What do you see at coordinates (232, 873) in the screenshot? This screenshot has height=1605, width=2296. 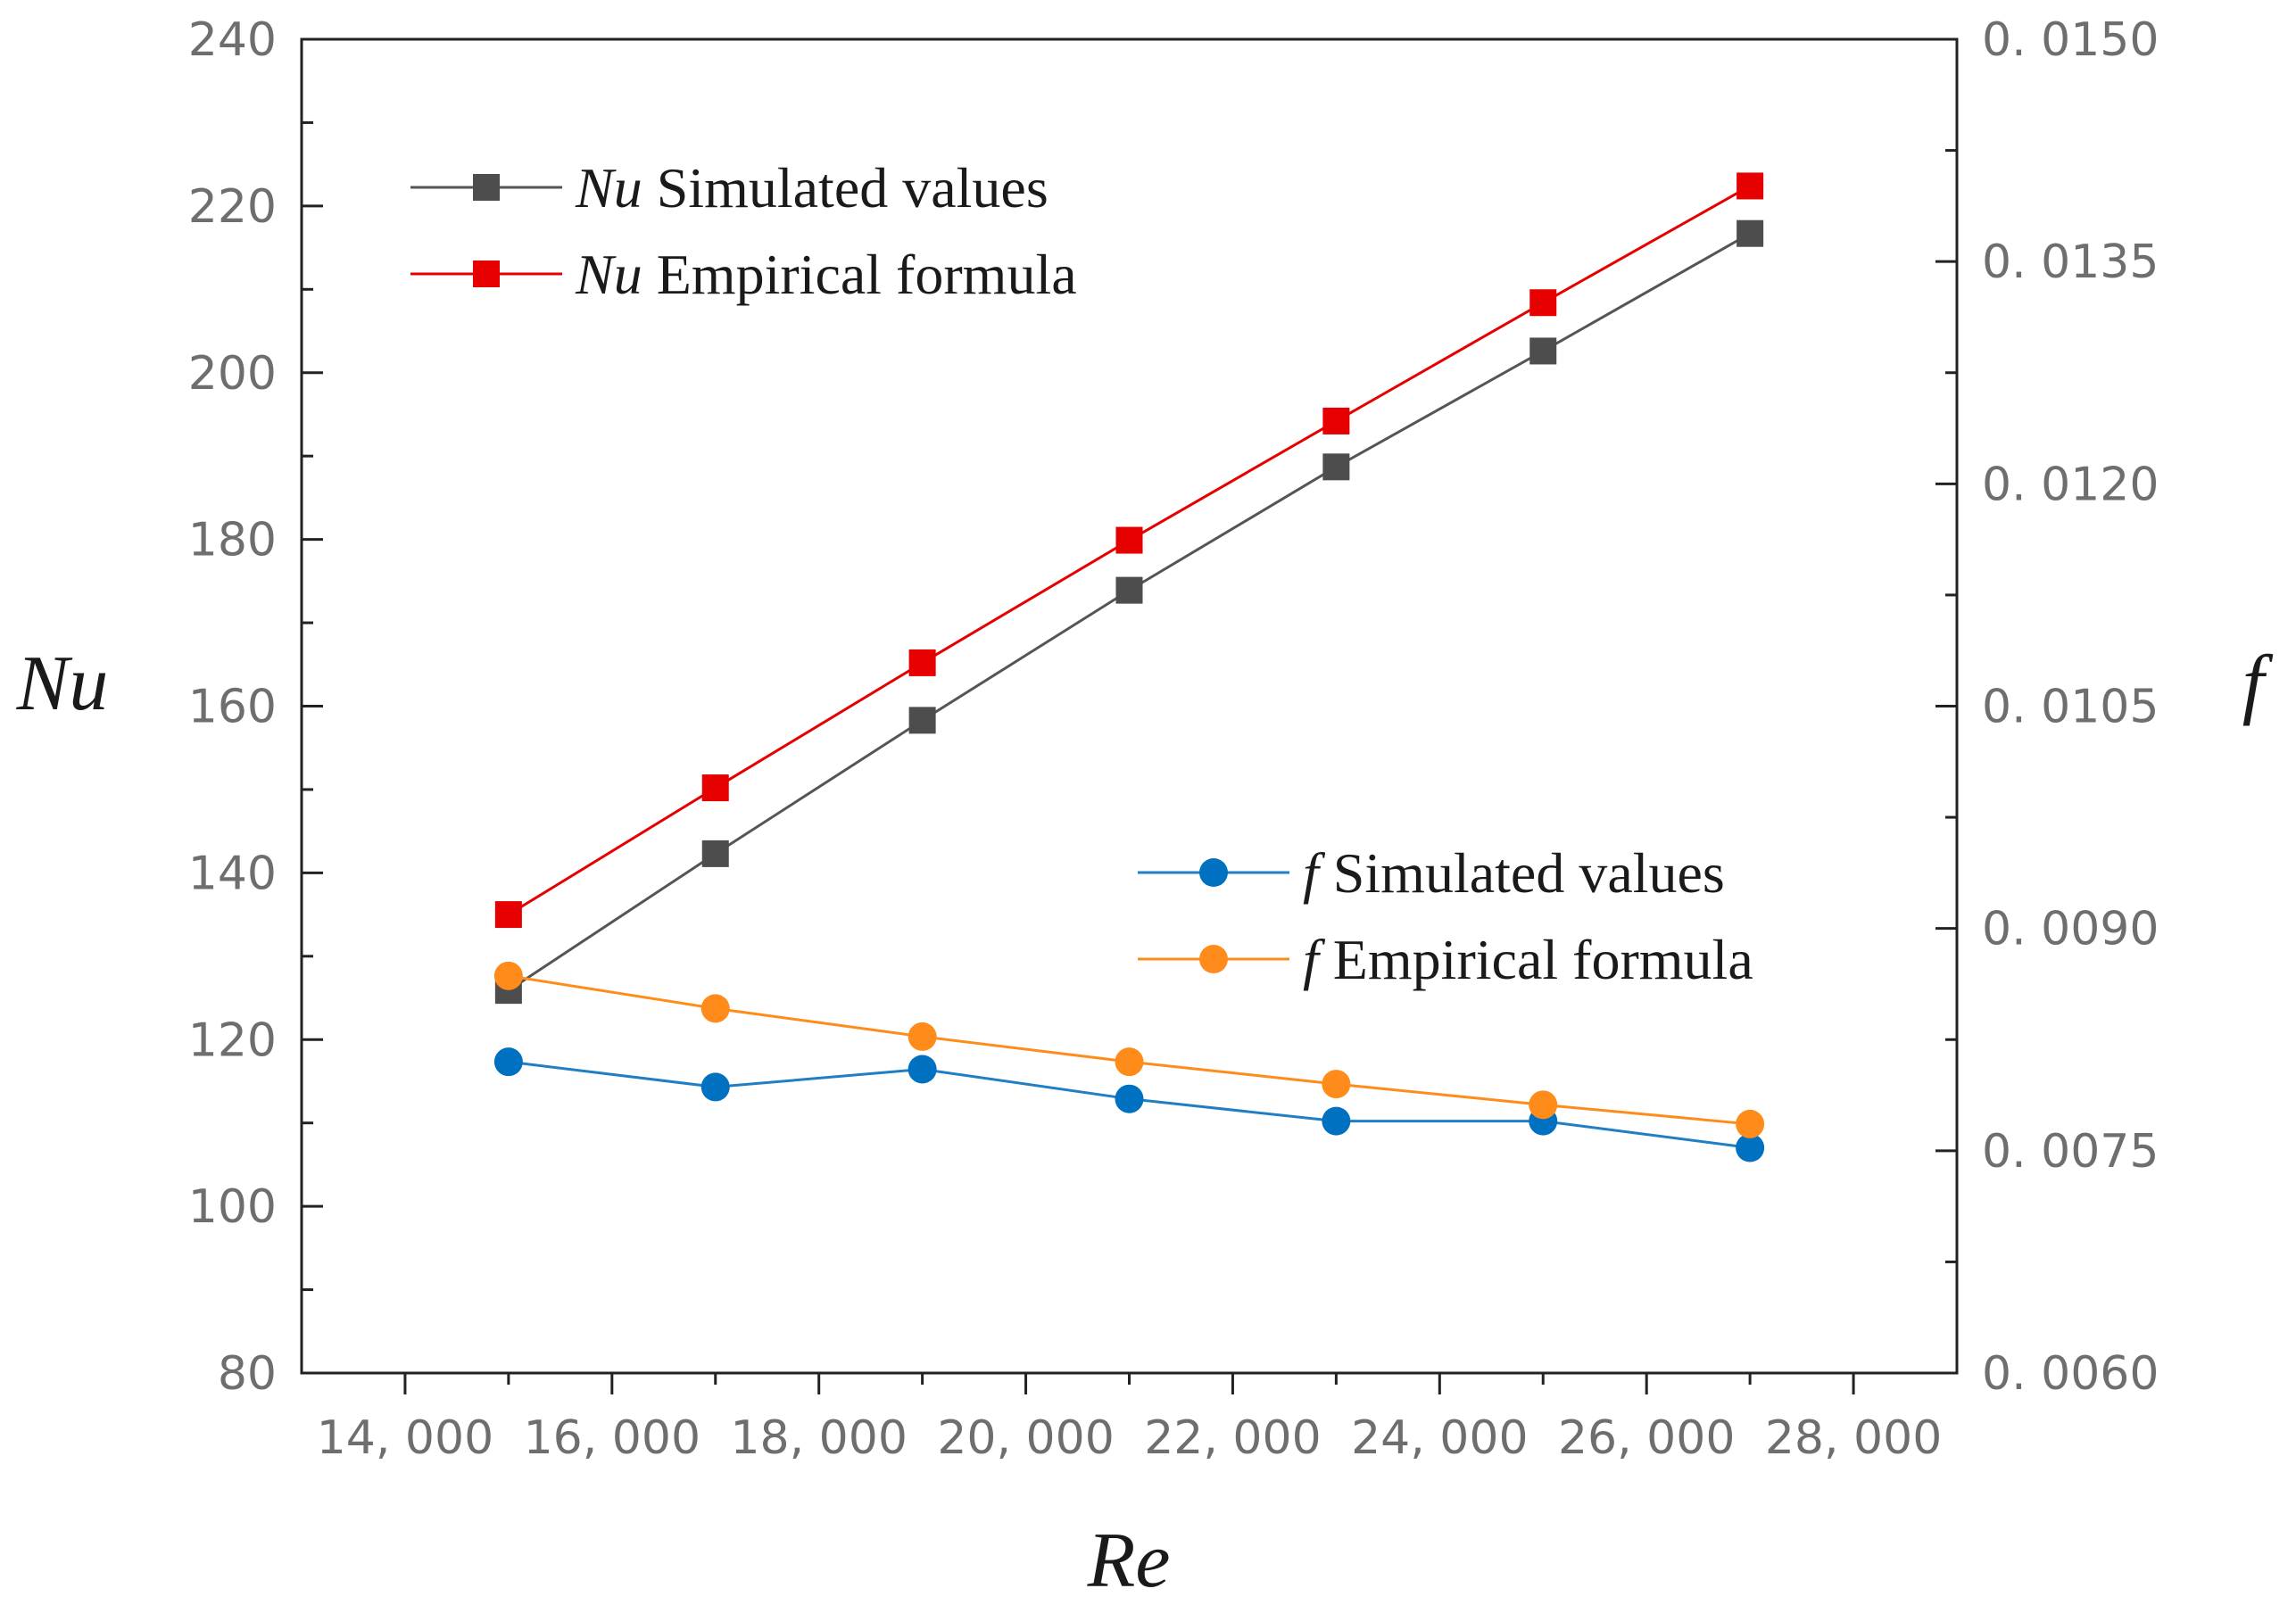 I see `y-left-tick-label: 140` at bounding box center [232, 873].